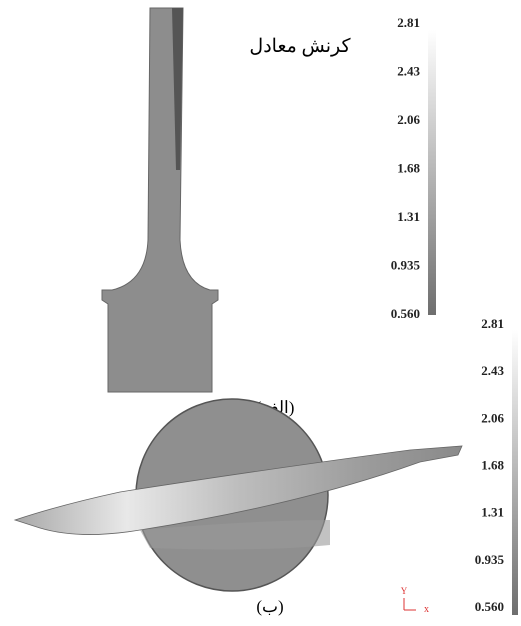  What do you see at coordinates (432, 172) in the screenshot?
I see `colorbar-a` at bounding box center [432, 172].